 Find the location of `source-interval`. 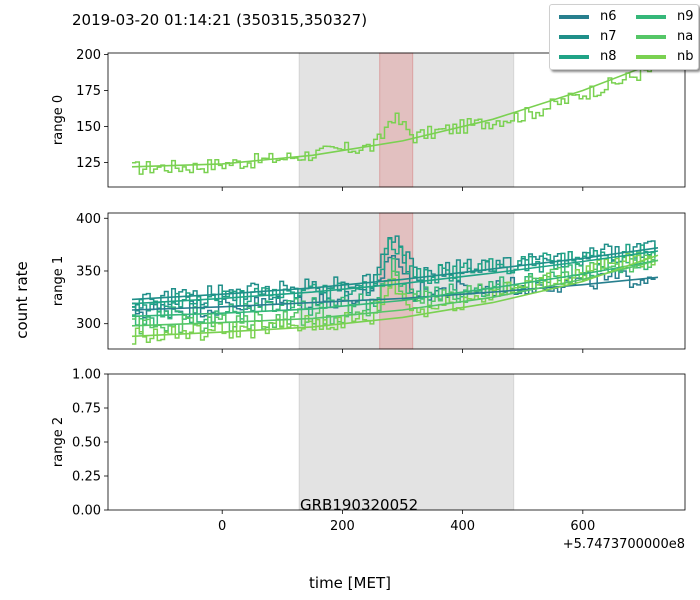

source-interval is located at coordinates (396, 120).